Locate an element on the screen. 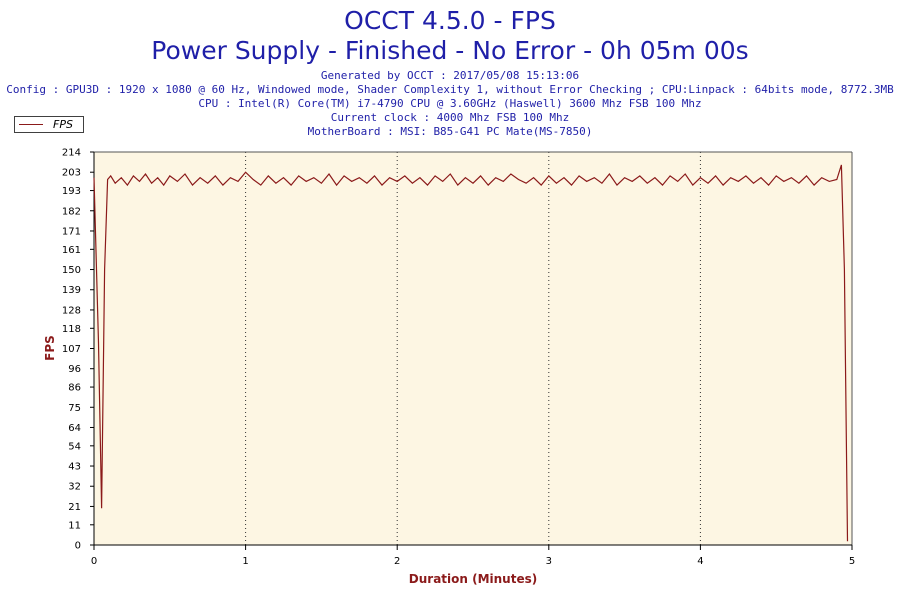 This screenshot has width=900, height=600. y-tick-label-12: 128 is located at coordinates (71, 310).